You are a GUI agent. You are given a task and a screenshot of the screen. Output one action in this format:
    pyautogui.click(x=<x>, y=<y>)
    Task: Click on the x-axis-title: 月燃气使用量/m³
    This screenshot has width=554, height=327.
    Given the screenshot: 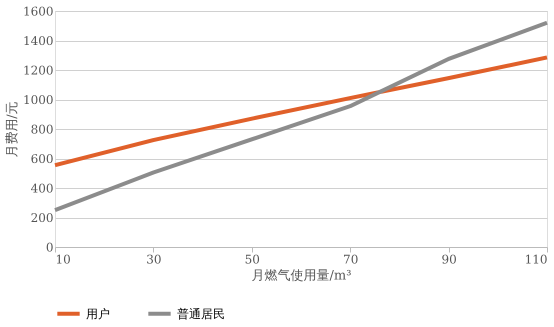 What is the action you would take?
    pyautogui.click(x=302, y=276)
    